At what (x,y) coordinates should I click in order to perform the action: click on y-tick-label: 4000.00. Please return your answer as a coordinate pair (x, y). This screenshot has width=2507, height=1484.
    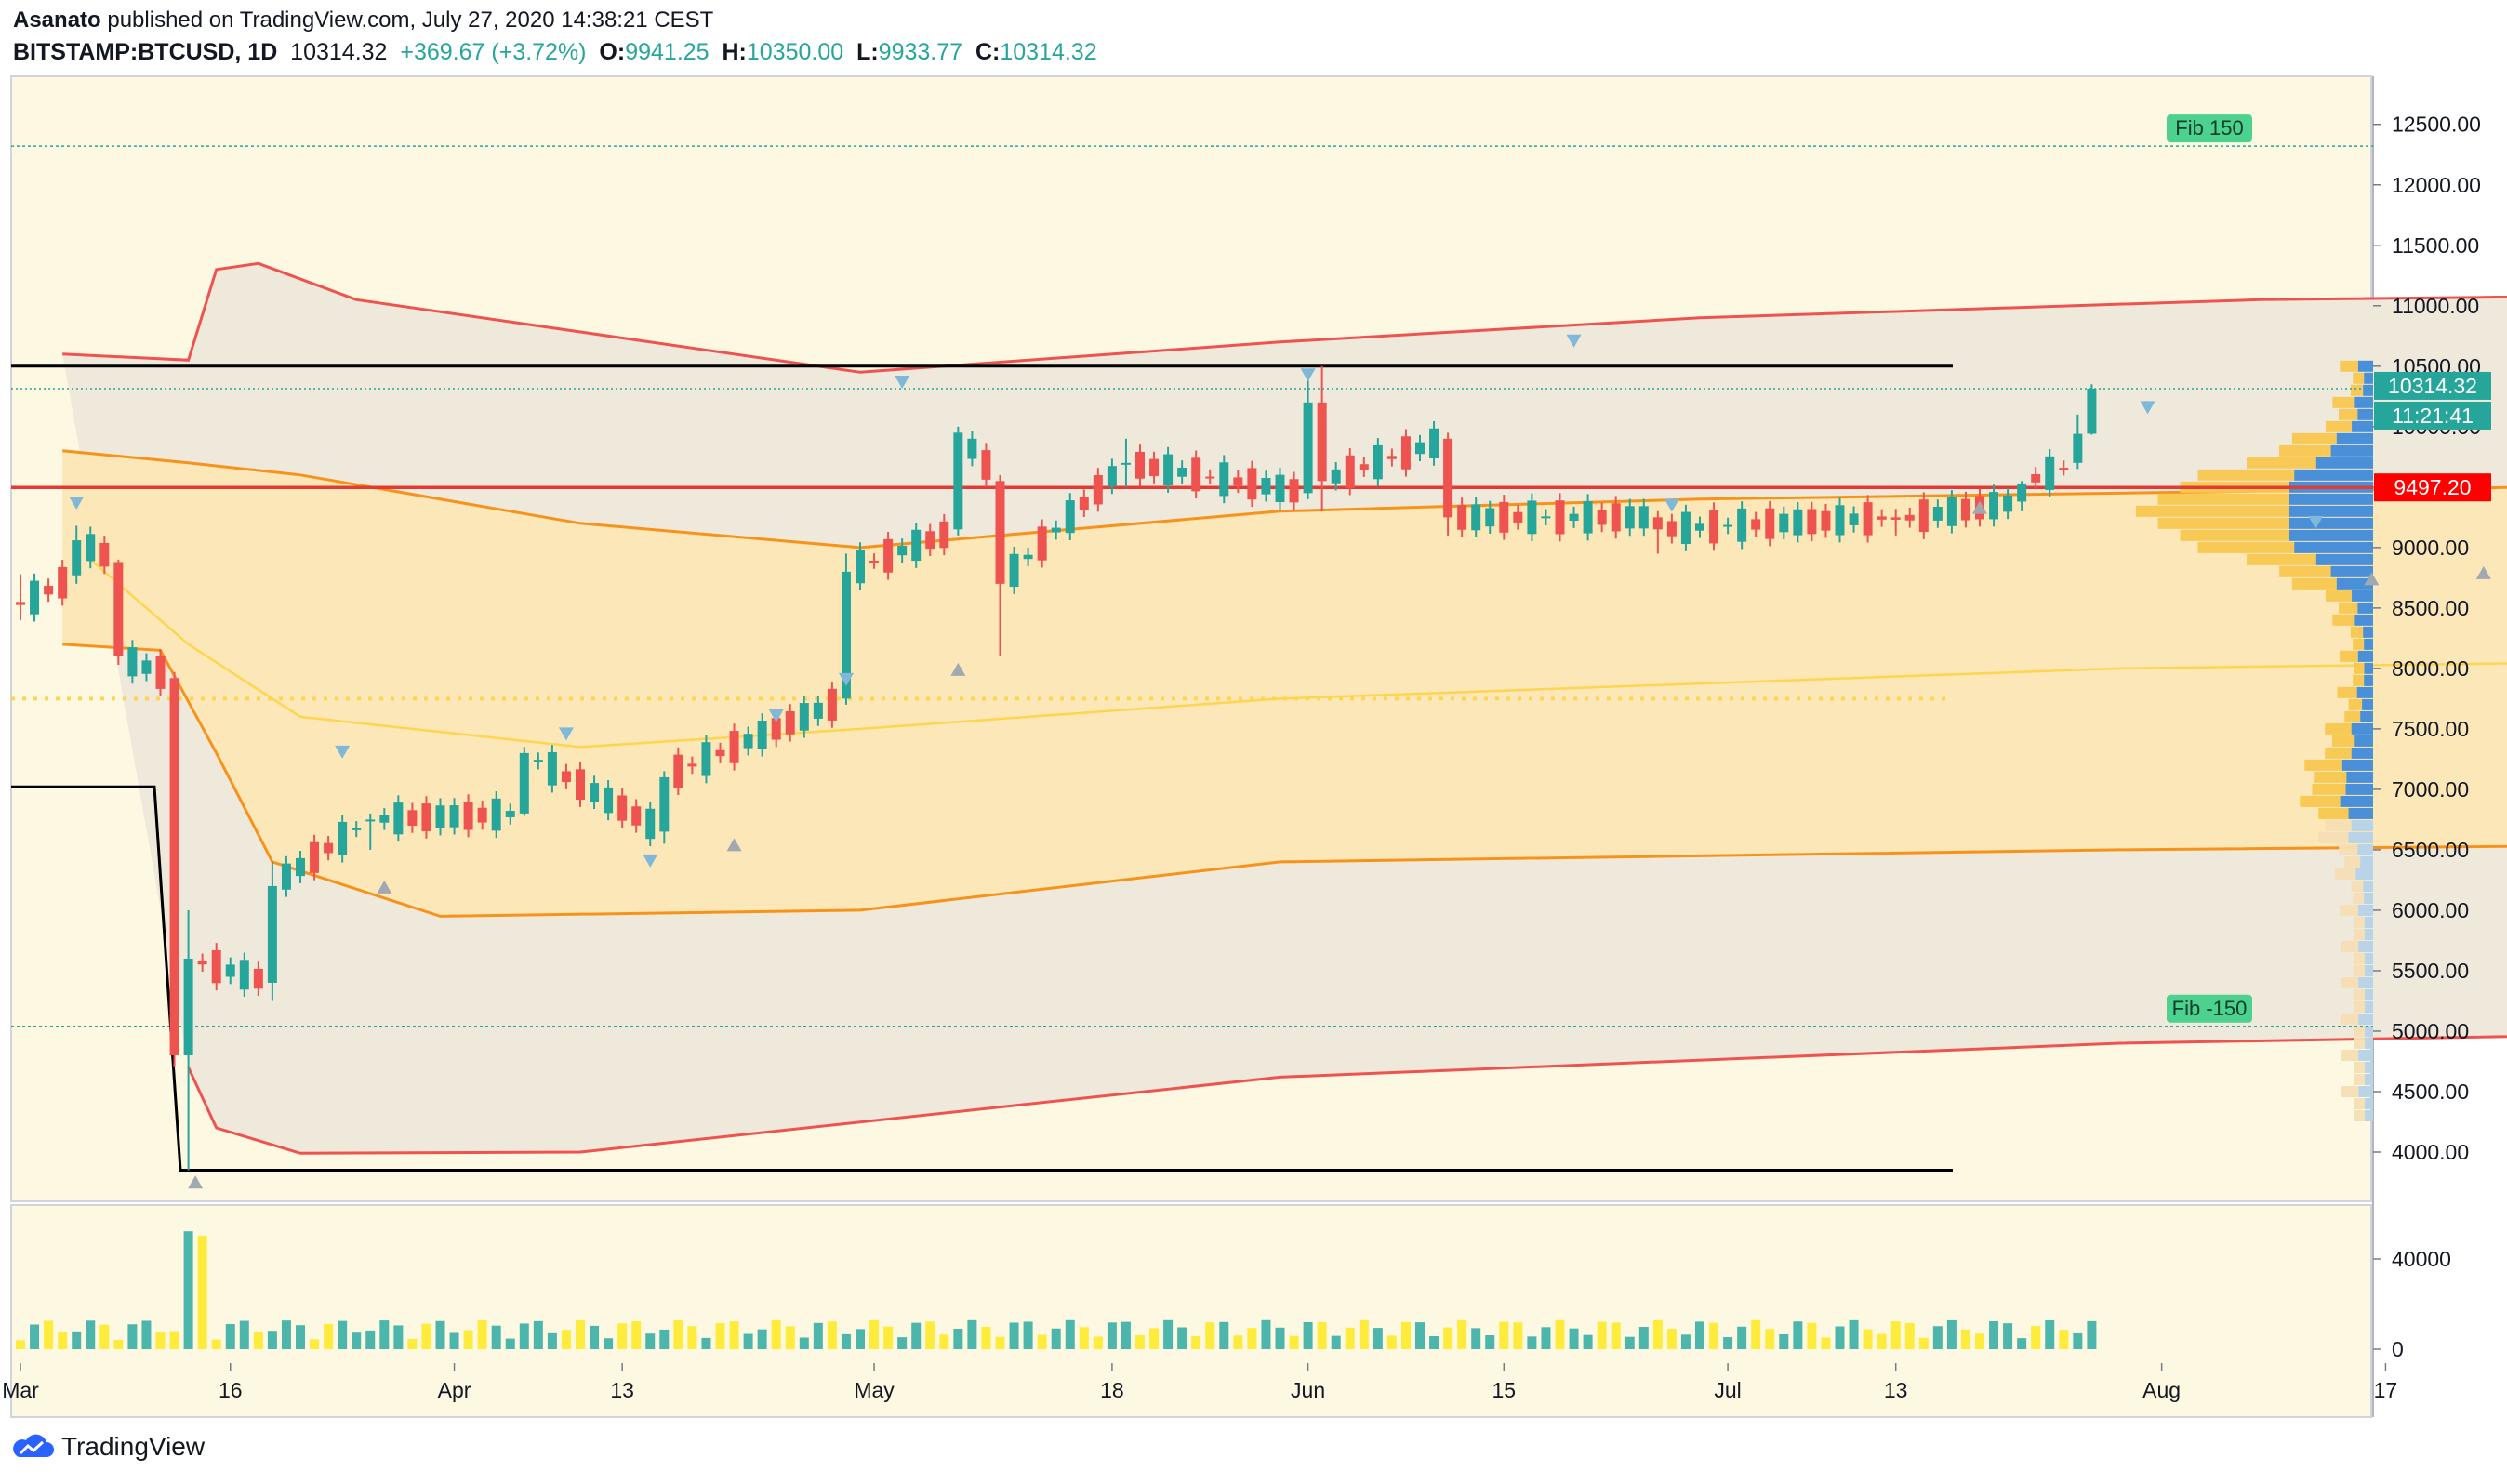
    Looking at the image, I should click on (2430, 1152).